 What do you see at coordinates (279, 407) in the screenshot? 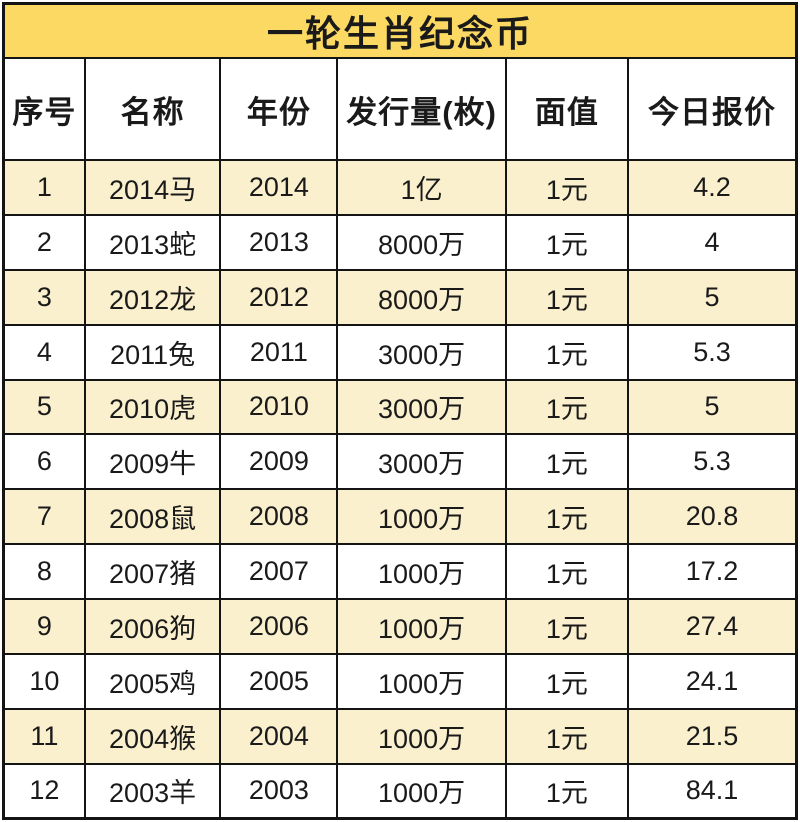
I see `table-cell: 2010` at bounding box center [279, 407].